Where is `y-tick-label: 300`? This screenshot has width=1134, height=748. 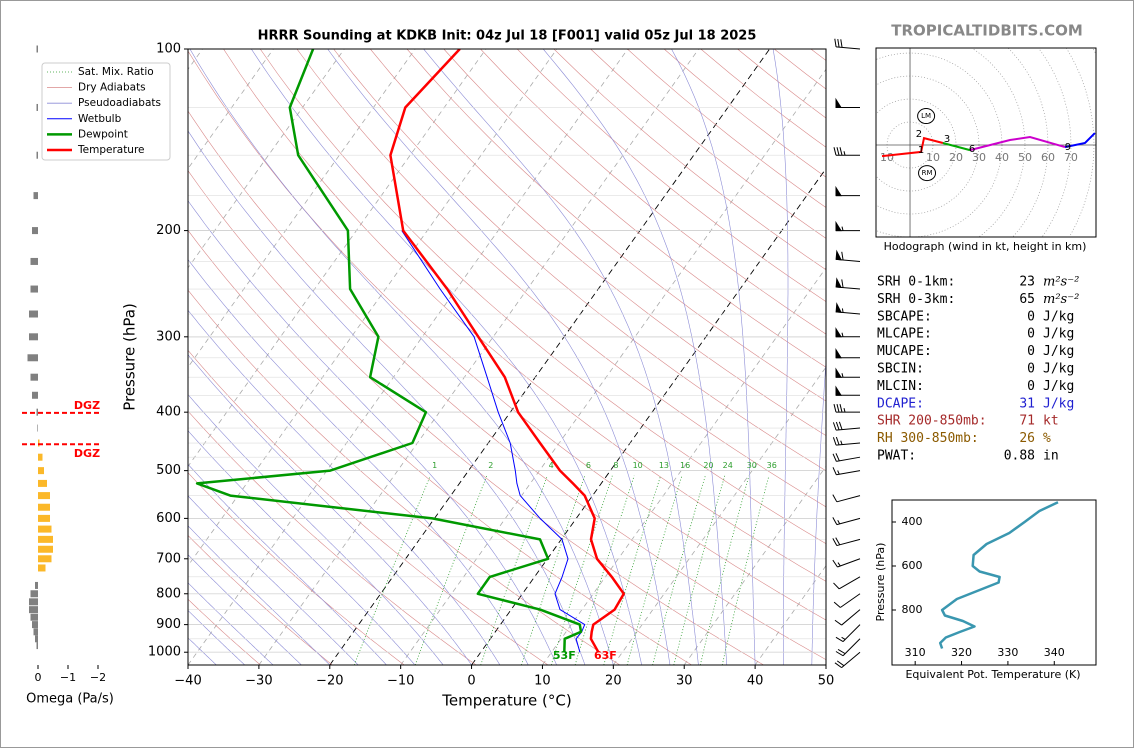
y-tick-label: 300 is located at coordinates (168, 336).